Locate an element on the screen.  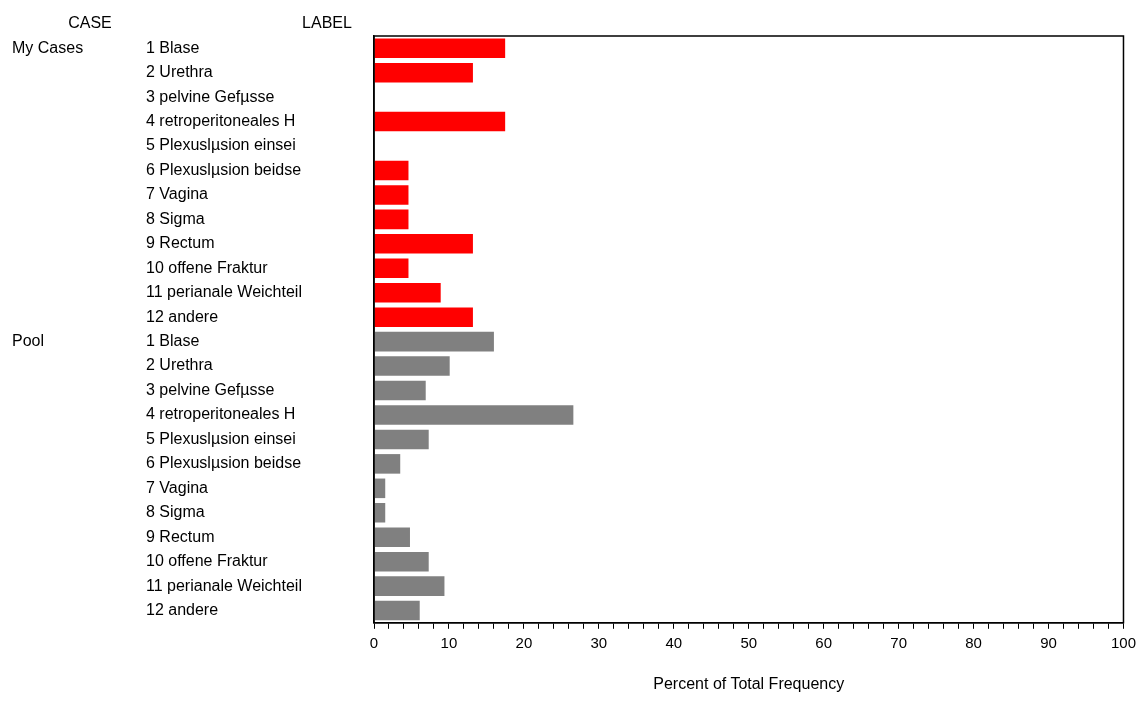
legend-title: CASE is located at coordinates (90, 22).